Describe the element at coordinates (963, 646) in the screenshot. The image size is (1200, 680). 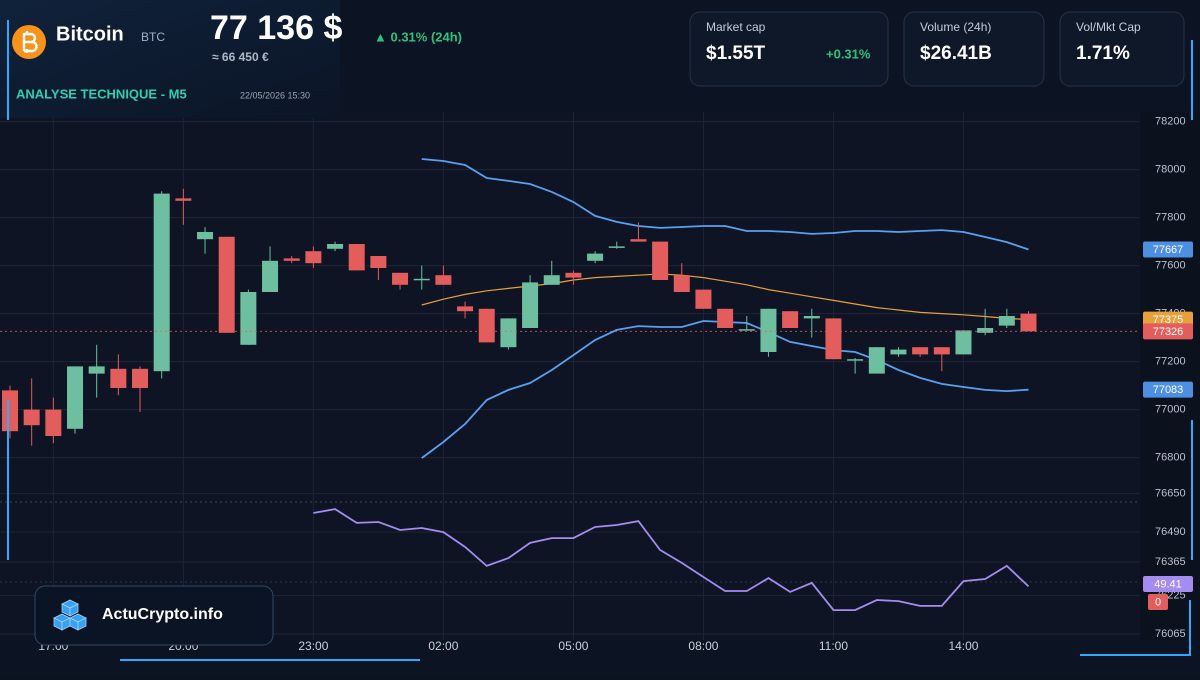
I see `x-tick-label: 14:00` at that location.